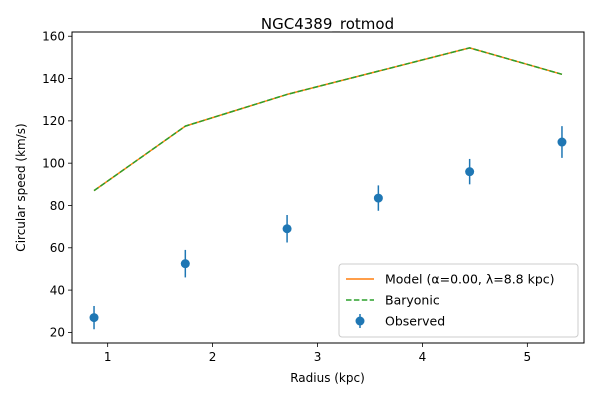  What do you see at coordinates (470, 279) in the screenshot?
I see `legend-model-label: Model (α=0.00, λ=8.8 kpc)` at bounding box center [470, 279].